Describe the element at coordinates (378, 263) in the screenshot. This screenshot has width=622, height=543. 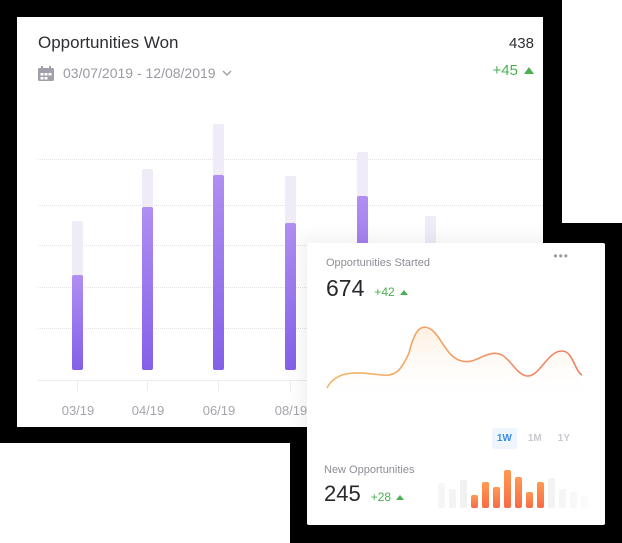
I see `card-title: Opportunities Started` at that location.